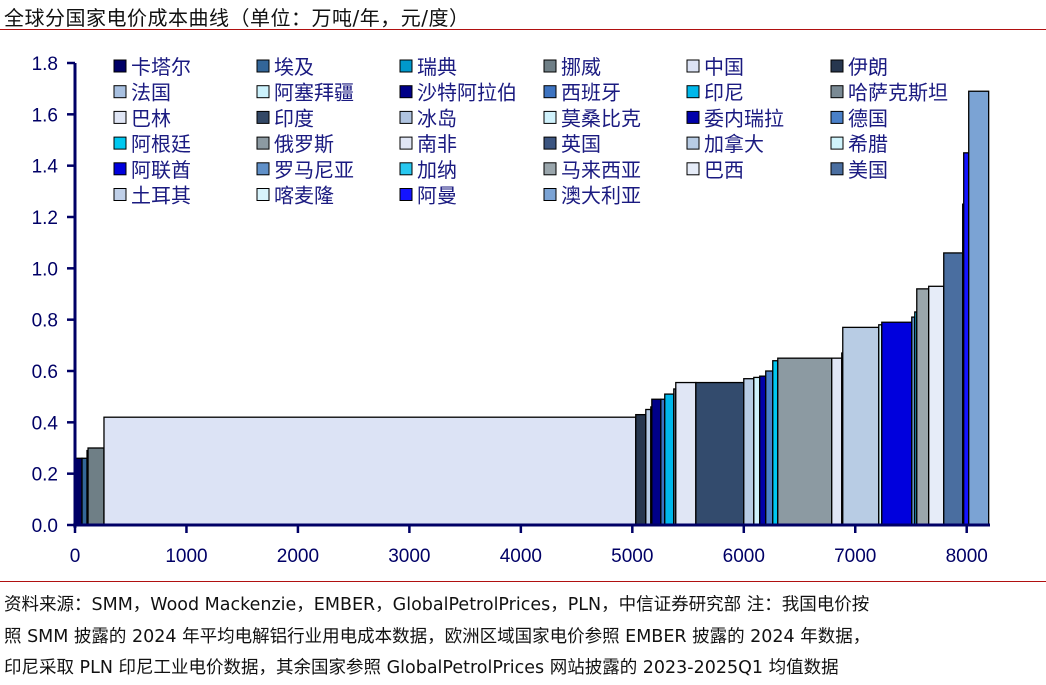  I want to click on note-divider, so click(523, 581).